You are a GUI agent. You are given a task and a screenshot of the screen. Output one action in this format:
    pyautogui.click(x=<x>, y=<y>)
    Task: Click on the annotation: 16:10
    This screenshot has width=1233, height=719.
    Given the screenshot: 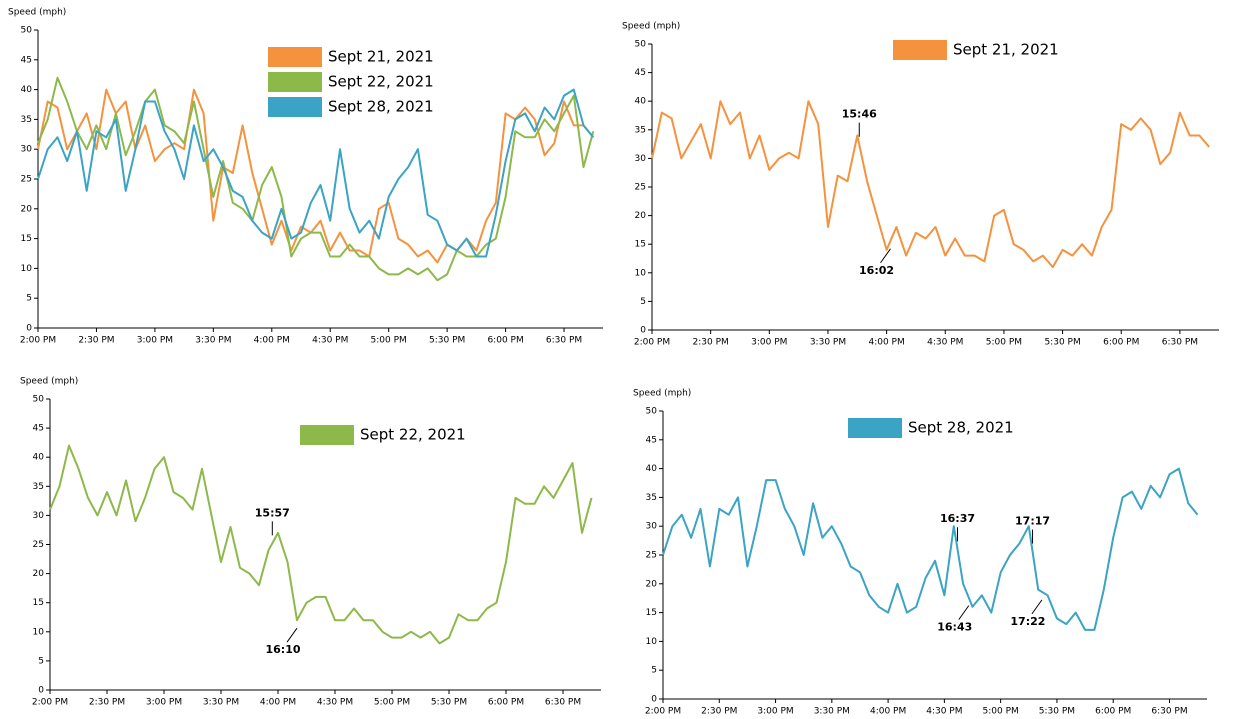 What is the action you would take?
    pyautogui.click(x=282, y=649)
    